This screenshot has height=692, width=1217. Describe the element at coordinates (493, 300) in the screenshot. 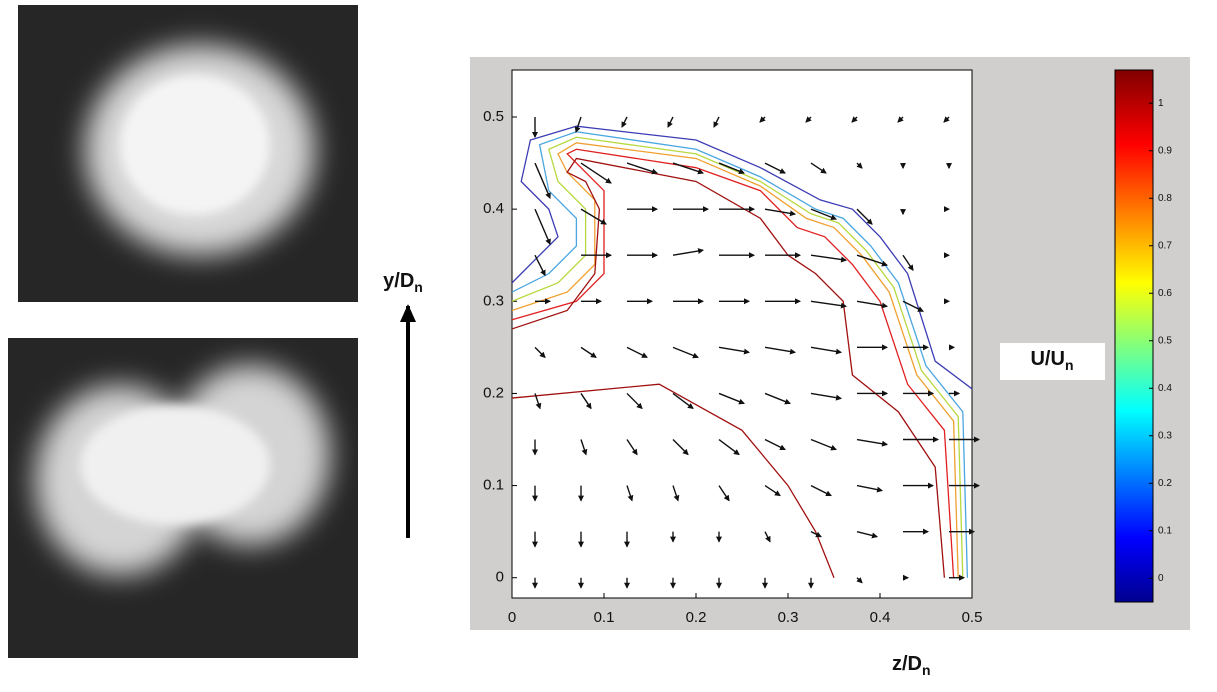

I see `y-tick-label: 0.3` at that location.